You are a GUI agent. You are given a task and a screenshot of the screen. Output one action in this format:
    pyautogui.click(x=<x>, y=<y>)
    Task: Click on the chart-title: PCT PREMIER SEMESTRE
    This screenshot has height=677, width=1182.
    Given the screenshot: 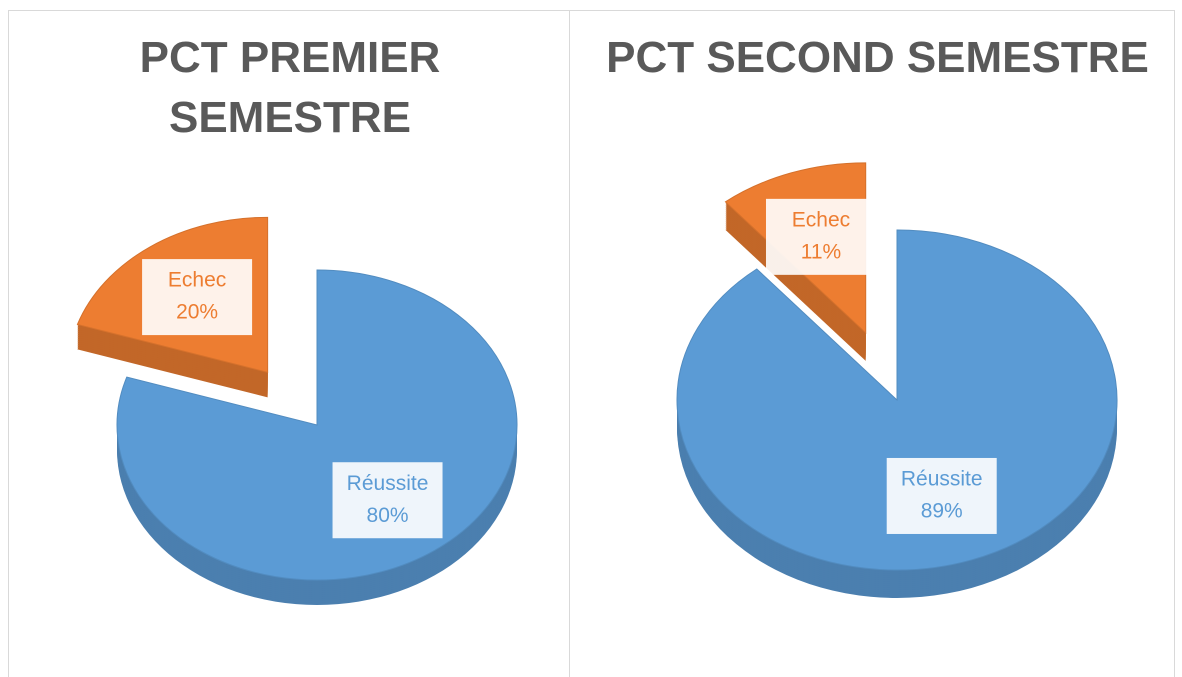 What is the action you would take?
    pyautogui.click(x=290, y=87)
    